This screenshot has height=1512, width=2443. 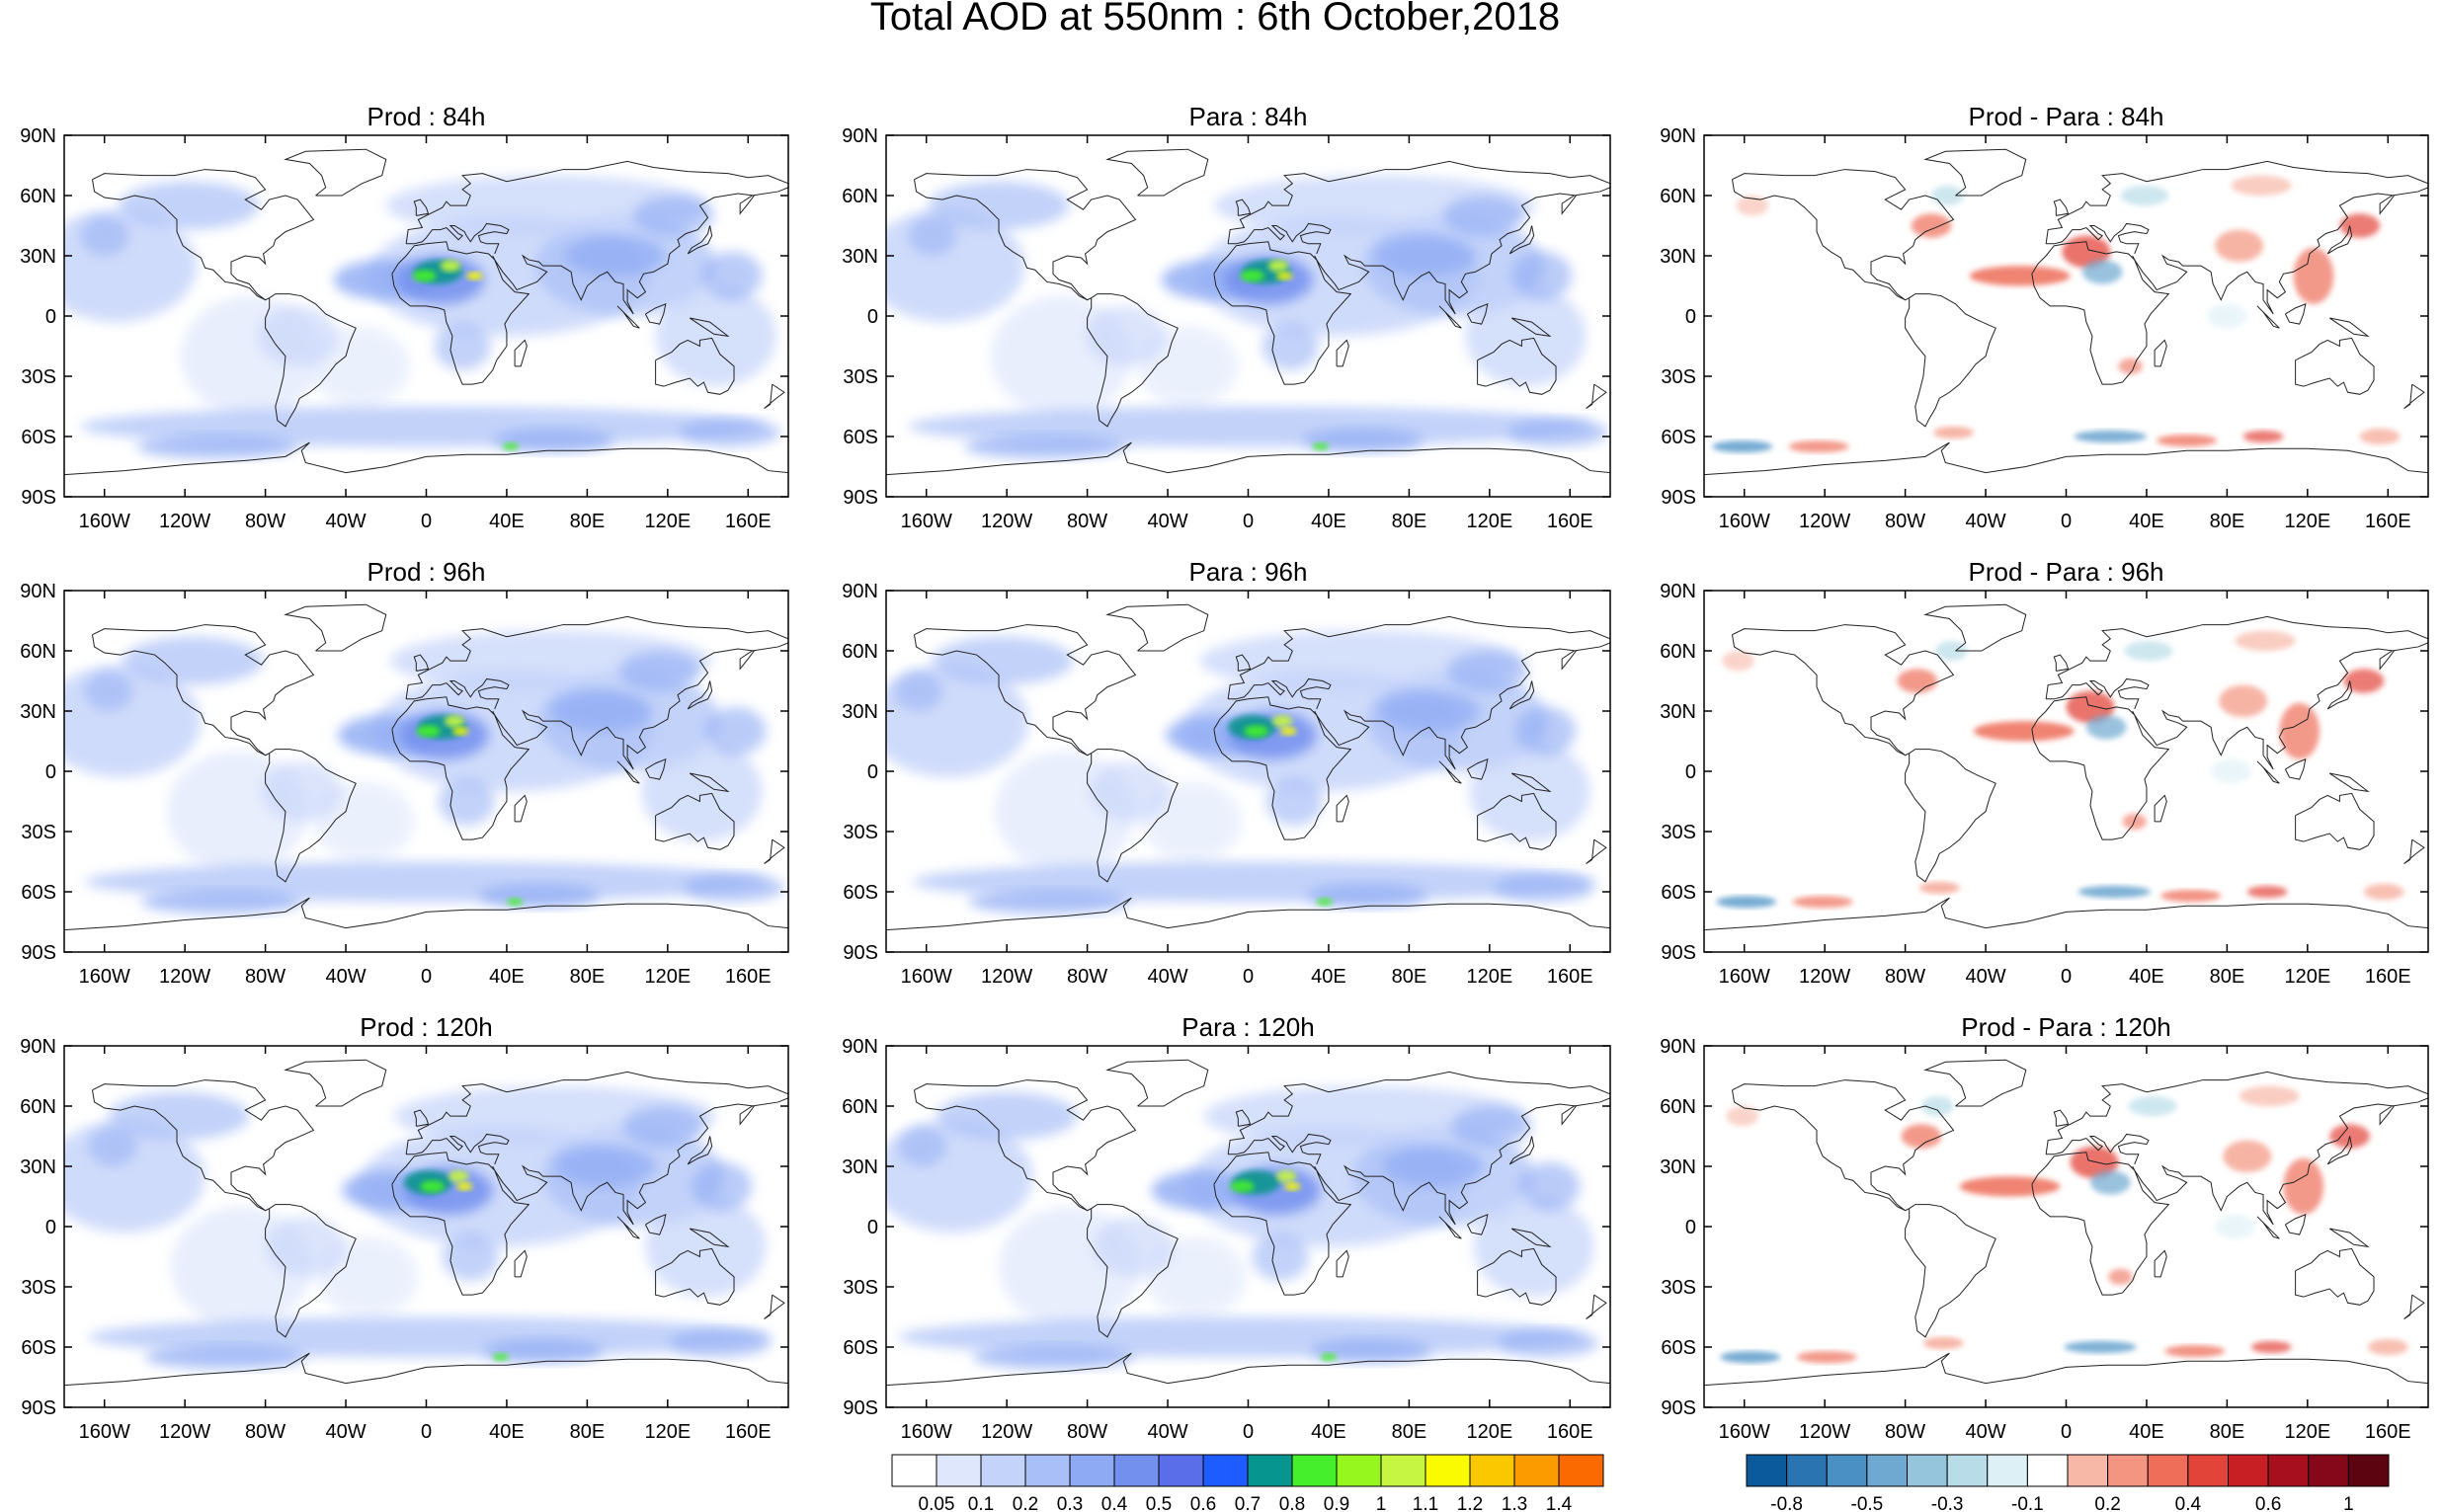 What do you see at coordinates (50, 317) in the screenshot?
I see `lat-label: 0` at bounding box center [50, 317].